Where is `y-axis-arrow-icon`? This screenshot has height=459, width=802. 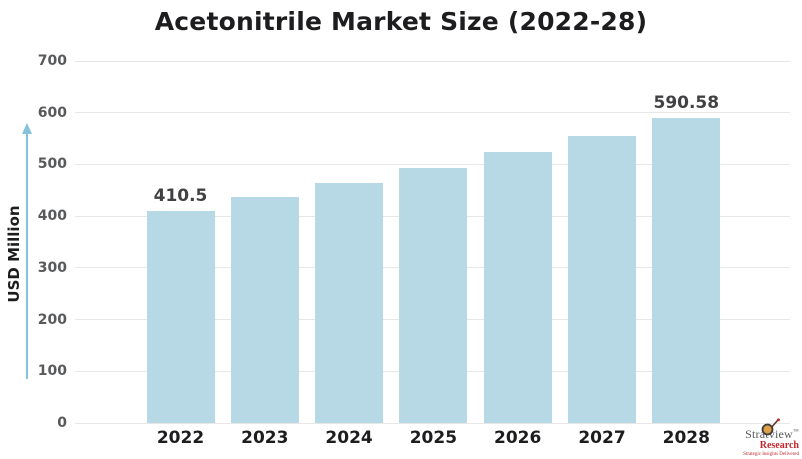
y-axis-arrow-icon is located at coordinates (27, 251).